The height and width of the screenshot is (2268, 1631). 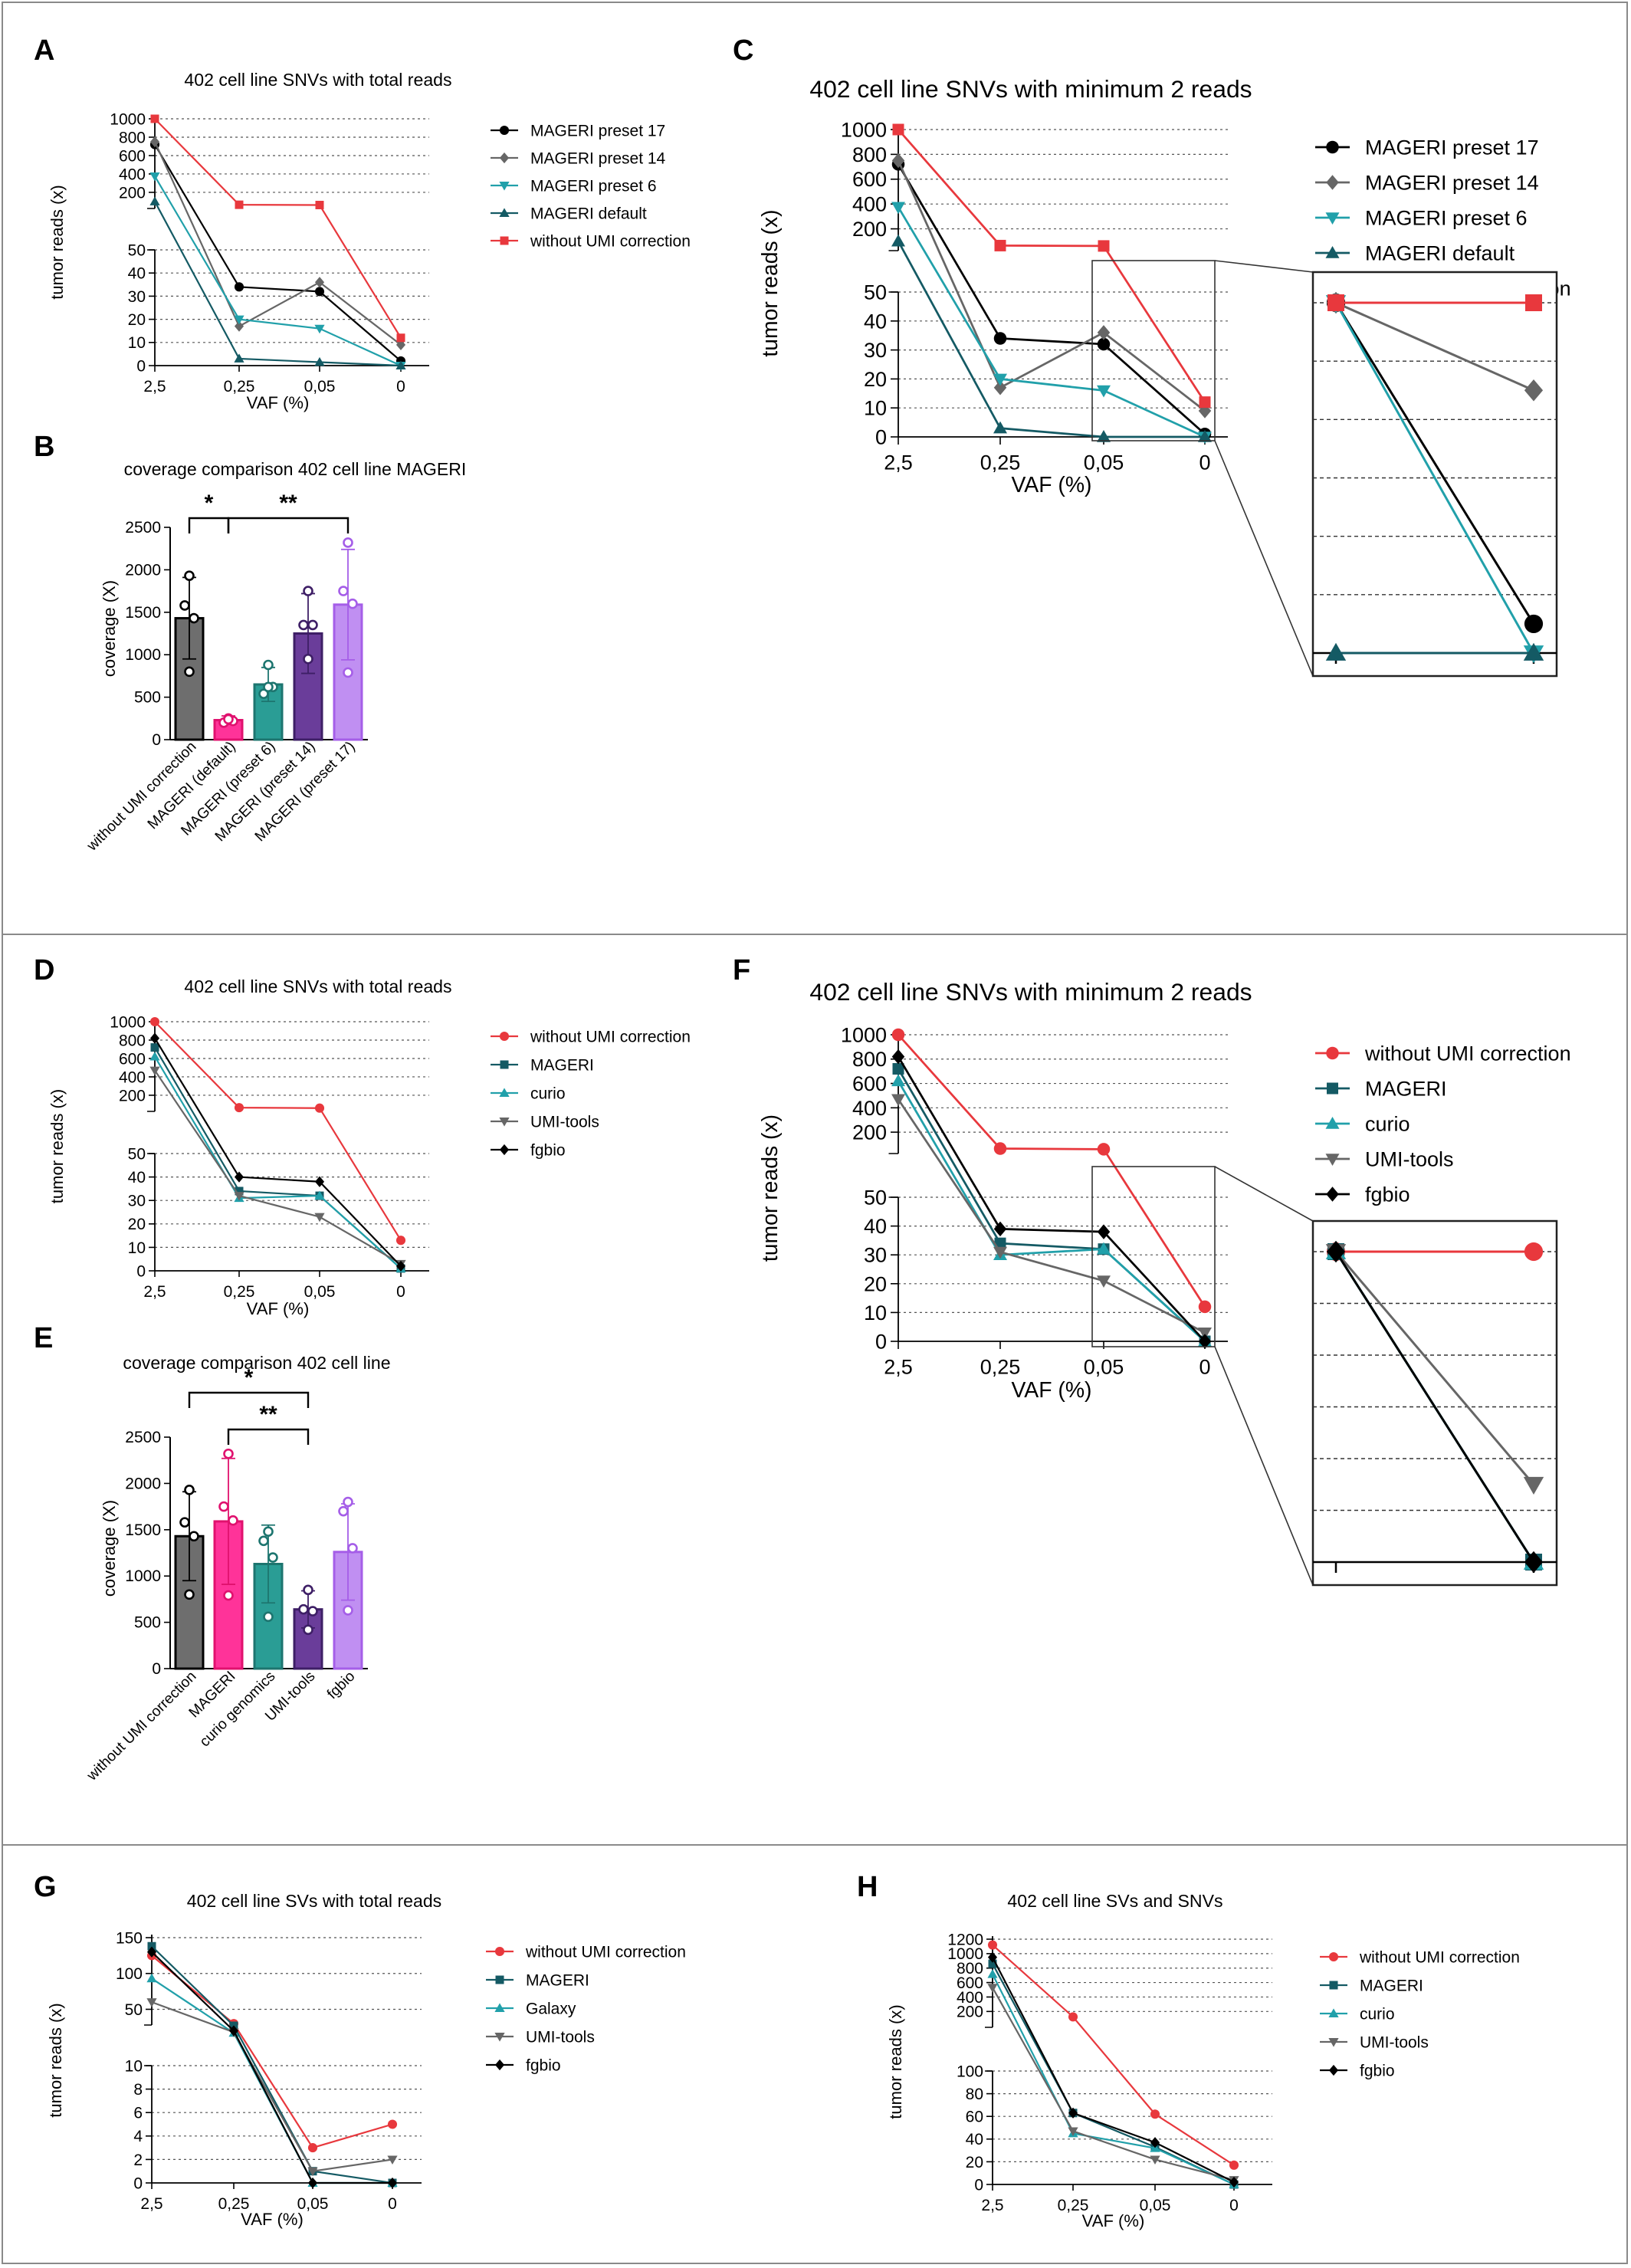 What do you see at coordinates (209, 503) in the screenshot?
I see `significance-label: *` at bounding box center [209, 503].